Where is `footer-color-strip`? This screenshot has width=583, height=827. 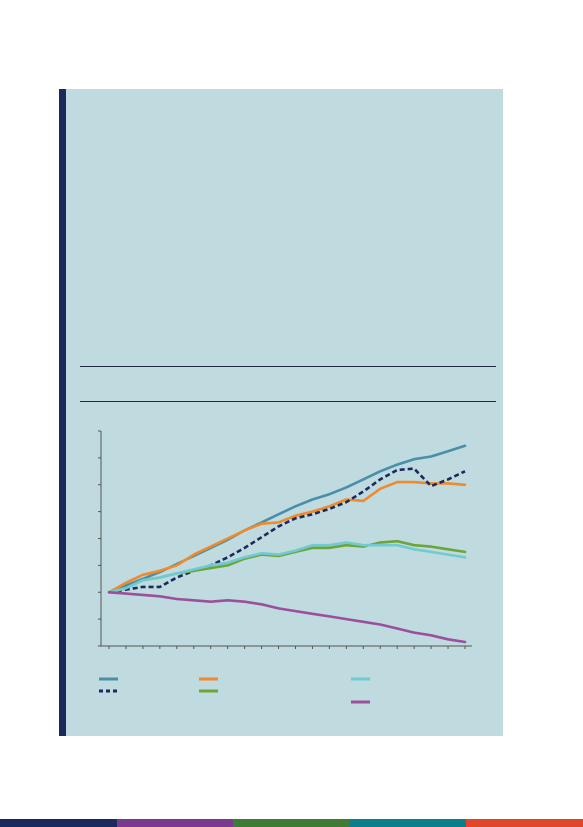 footer-color-strip is located at coordinates (291, 823).